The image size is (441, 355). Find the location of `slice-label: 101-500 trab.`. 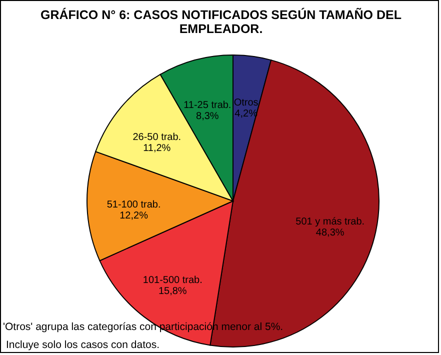

slice-label: 101-500 trab. is located at coordinates (172, 280).